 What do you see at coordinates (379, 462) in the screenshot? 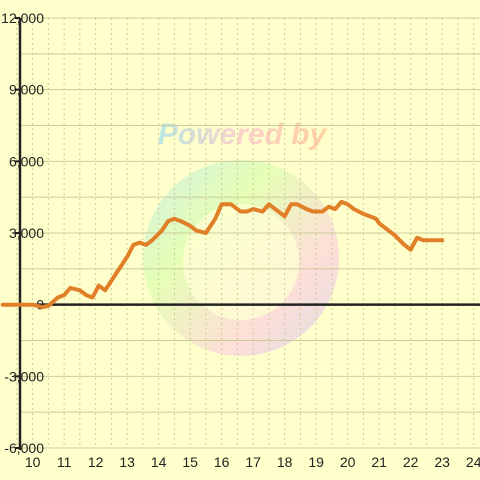
I see `x-tick-label: 21` at bounding box center [379, 462].